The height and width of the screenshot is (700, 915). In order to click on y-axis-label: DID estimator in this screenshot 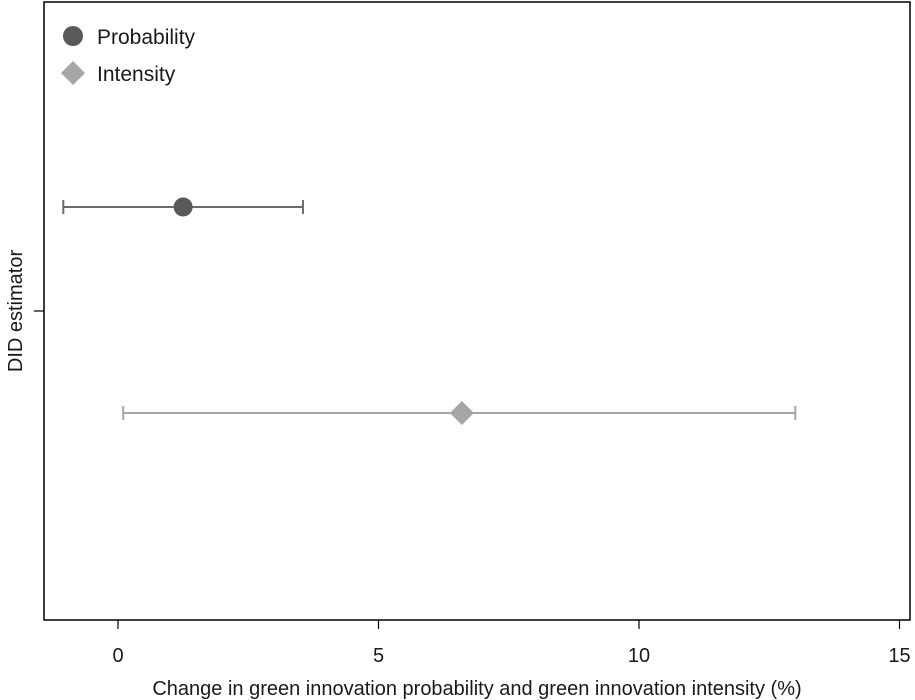, I will do `click(16, 311)`.